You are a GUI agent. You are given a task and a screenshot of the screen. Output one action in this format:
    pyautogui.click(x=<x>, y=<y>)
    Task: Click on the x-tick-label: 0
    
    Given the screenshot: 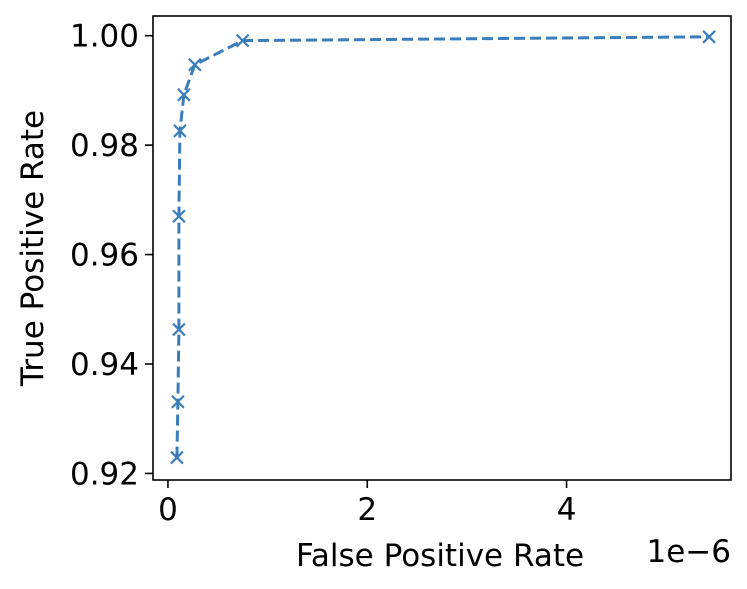 What is the action you would take?
    pyautogui.click(x=168, y=510)
    